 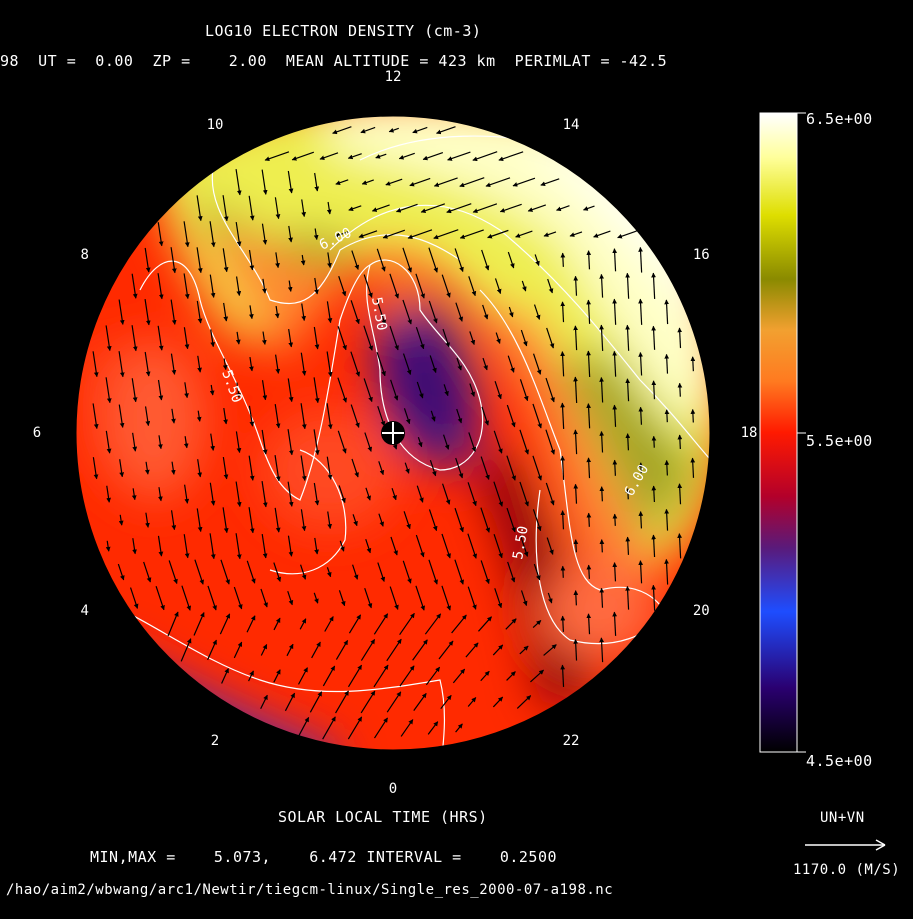 I want to click on pole-marker, so click(x=393, y=433).